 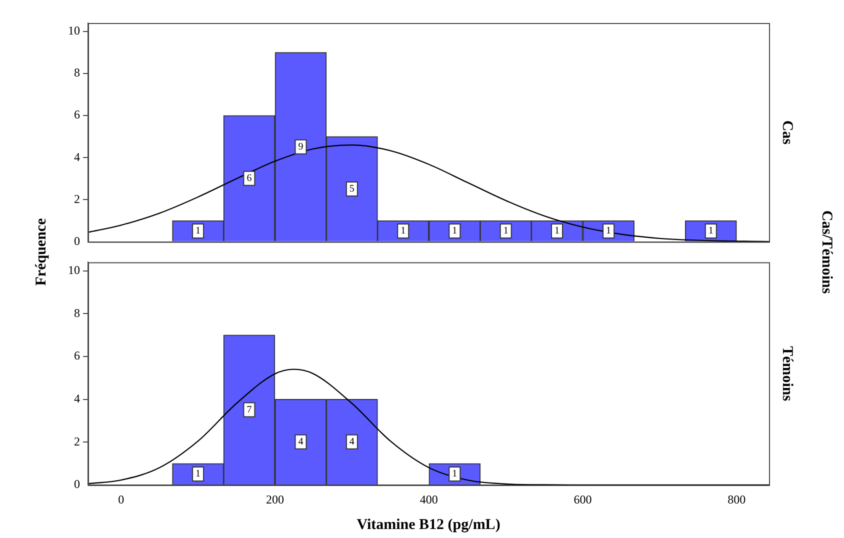 What do you see at coordinates (275, 499) in the screenshot?
I see `x-tick-label: 200` at bounding box center [275, 499].